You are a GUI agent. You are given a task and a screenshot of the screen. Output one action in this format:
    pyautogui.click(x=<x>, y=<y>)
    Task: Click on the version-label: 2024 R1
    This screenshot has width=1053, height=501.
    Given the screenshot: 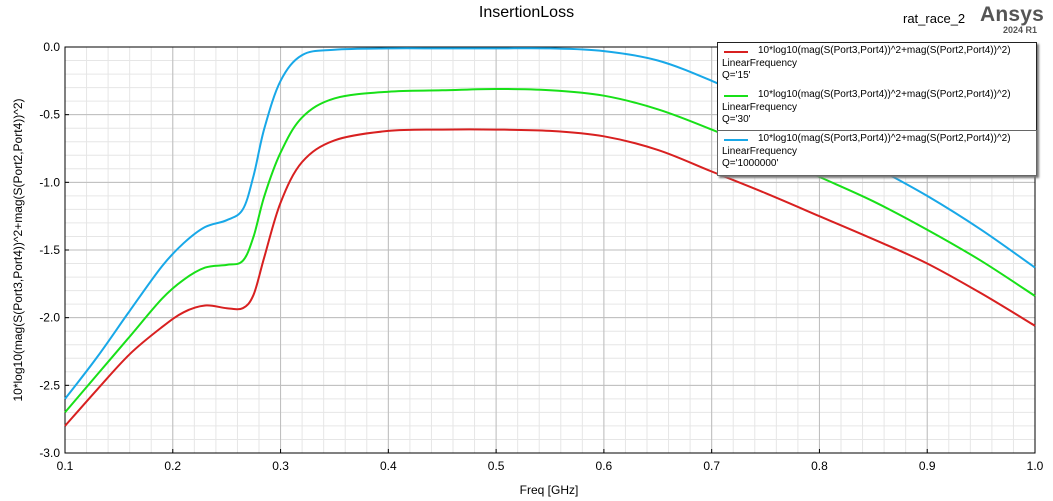 What is the action you would take?
    pyautogui.click(x=1020, y=30)
    